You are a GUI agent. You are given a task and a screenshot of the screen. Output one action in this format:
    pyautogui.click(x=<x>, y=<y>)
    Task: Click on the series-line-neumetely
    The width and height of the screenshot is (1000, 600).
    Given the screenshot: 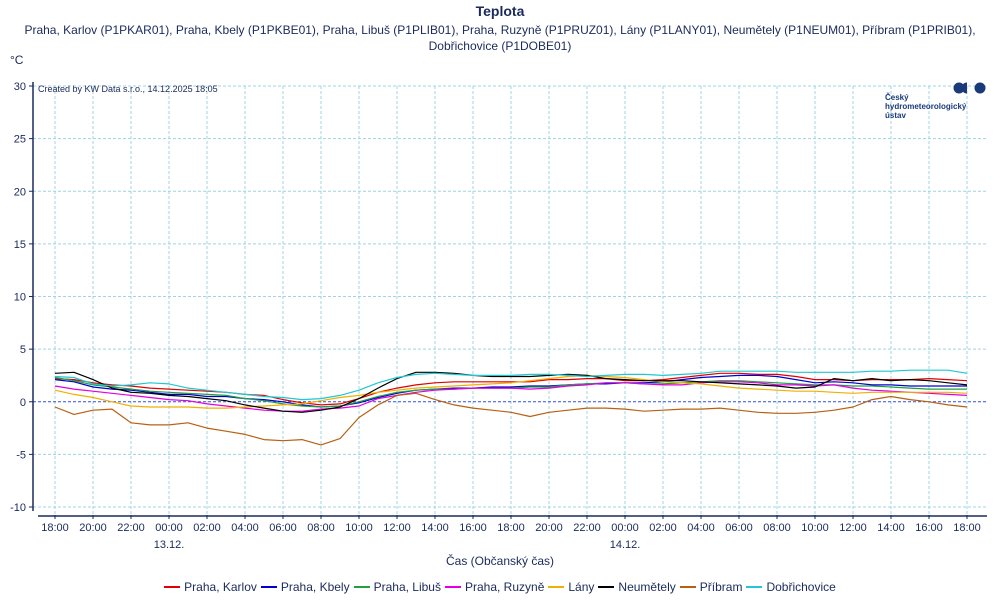 What is the action you would take?
    pyautogui.click(x=511, y=392)
    